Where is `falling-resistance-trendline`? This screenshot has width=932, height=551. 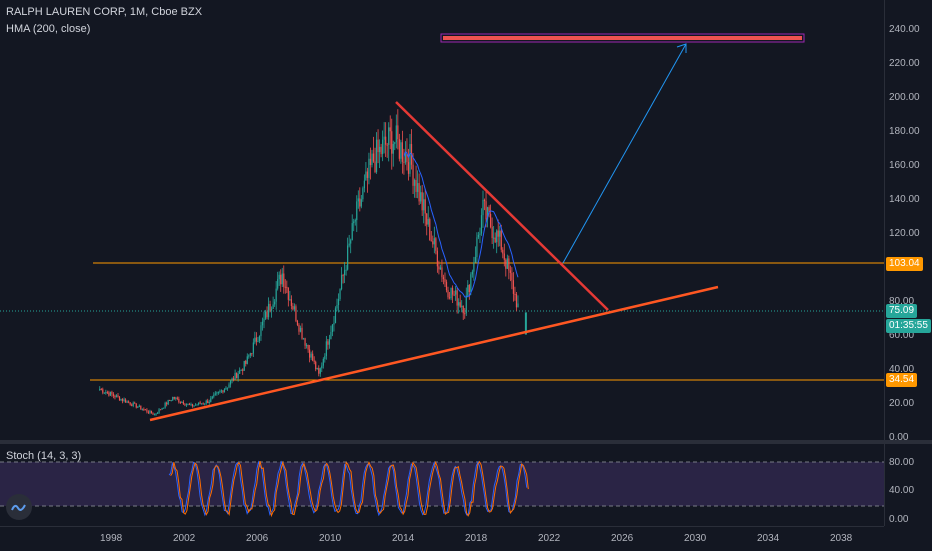
falling-resistance-trendline is located at coordinates (502, 206).